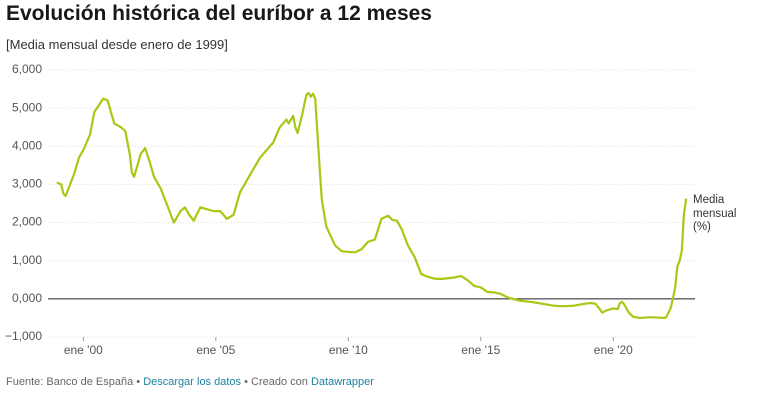  I want to click on x-tick-label: ene '00, so click(83, 350).